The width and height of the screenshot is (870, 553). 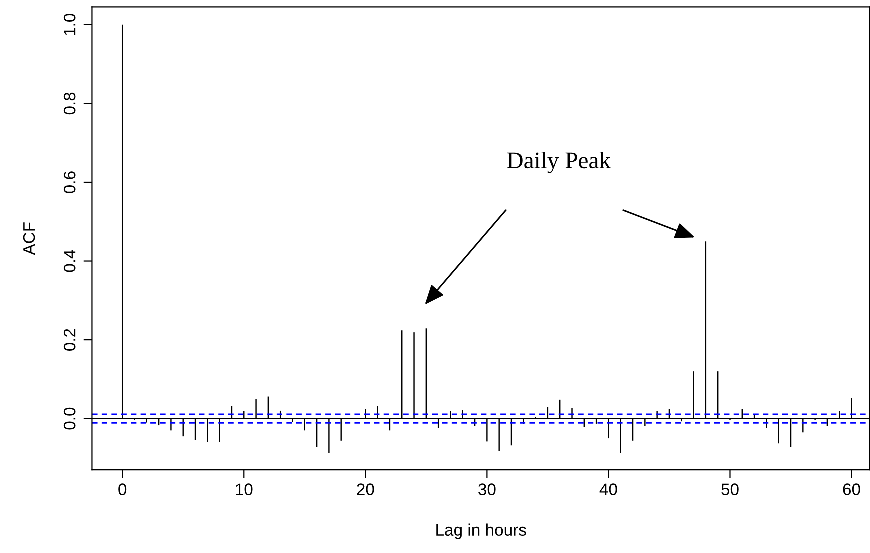 I want to click on y-tick-label: 1.0, so click(x=70, y=25).